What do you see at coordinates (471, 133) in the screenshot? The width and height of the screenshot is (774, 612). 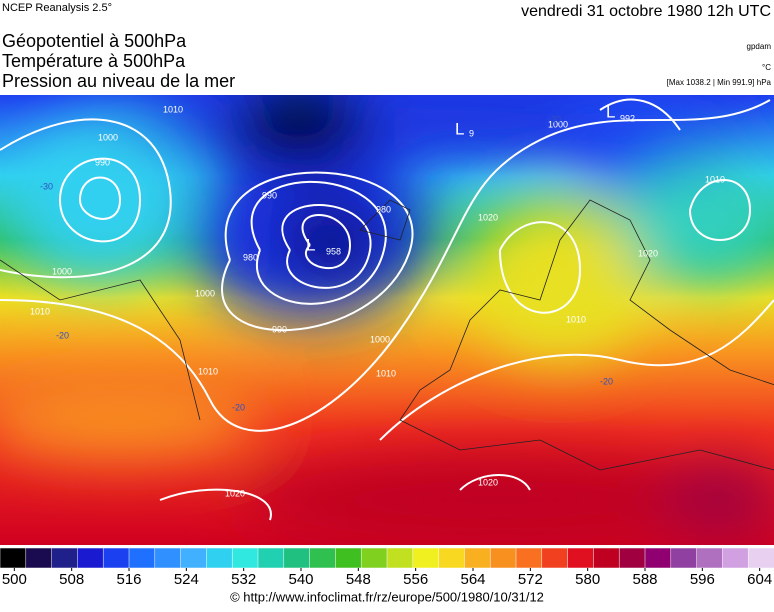 I see `low-value: 9` at bounding box center [471, 133].